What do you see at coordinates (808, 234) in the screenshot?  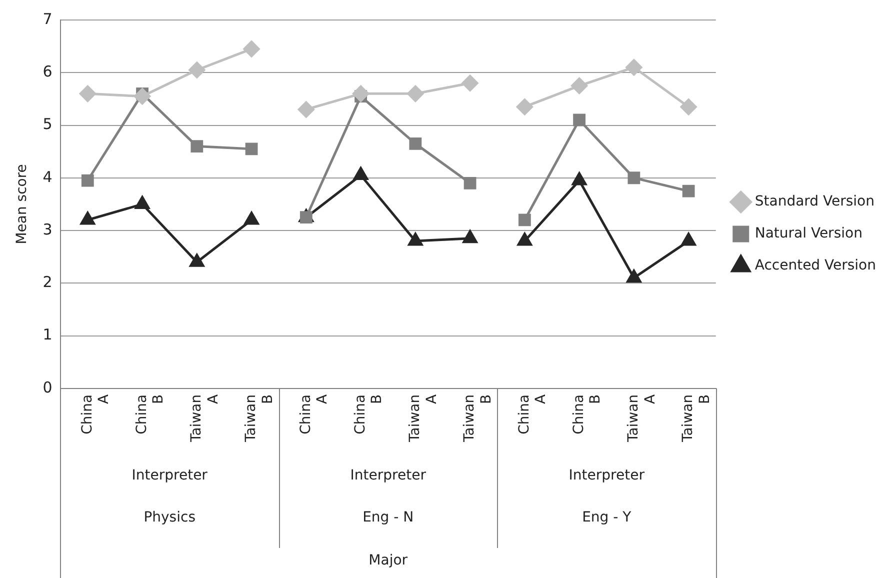 I see `legend-label: Natural Version` at bounding box center [808, 234].